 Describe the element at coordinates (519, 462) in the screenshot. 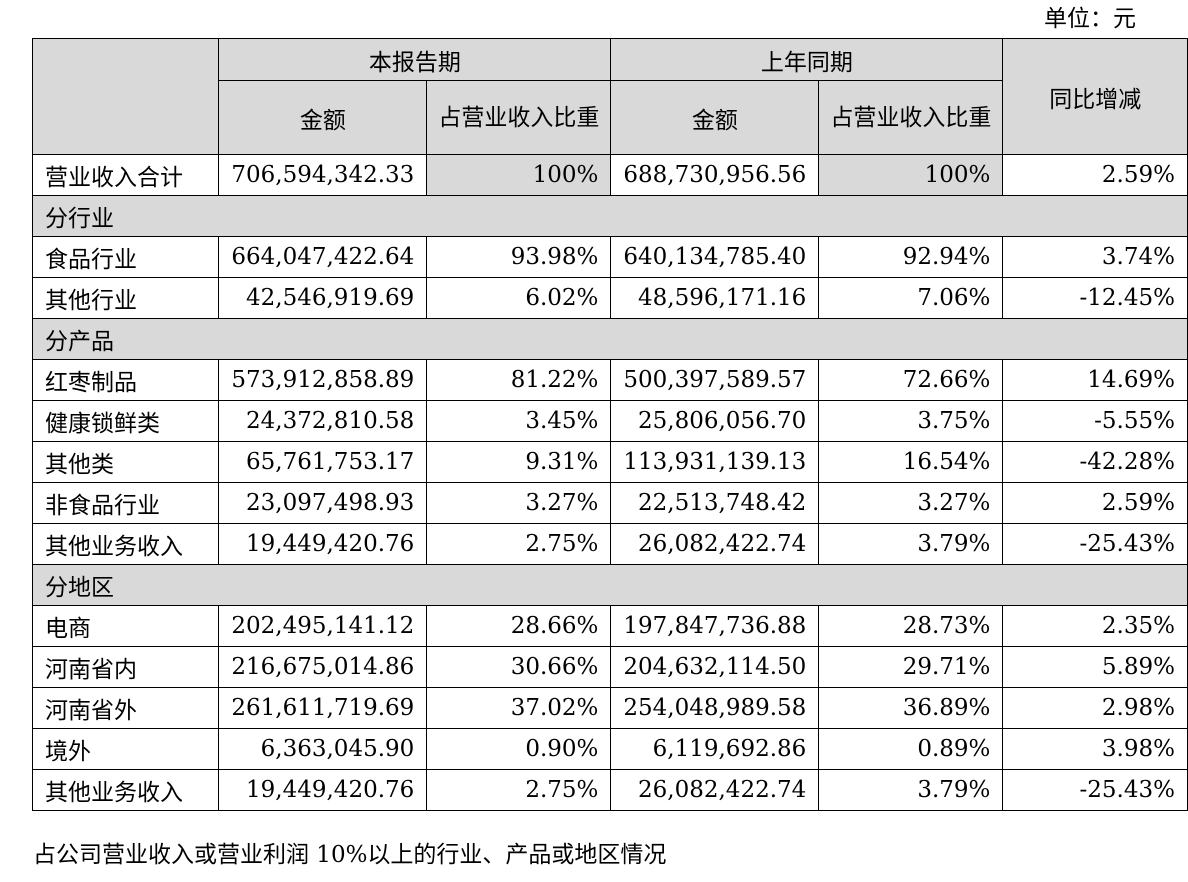

I see `current-share: 9.31%` at that location.